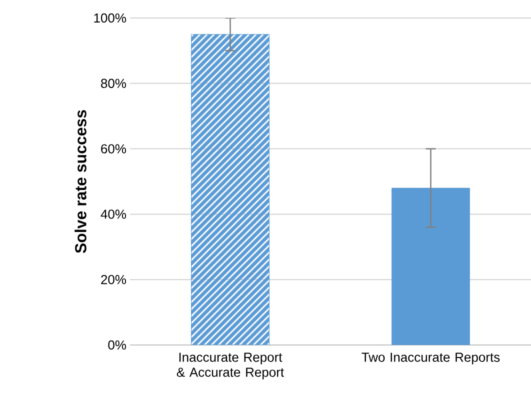  Describe the element at coordinates (230, 366) in the screenshot. I see `x-tick-label: Inaccurate Report & Accurate Report` at that location.